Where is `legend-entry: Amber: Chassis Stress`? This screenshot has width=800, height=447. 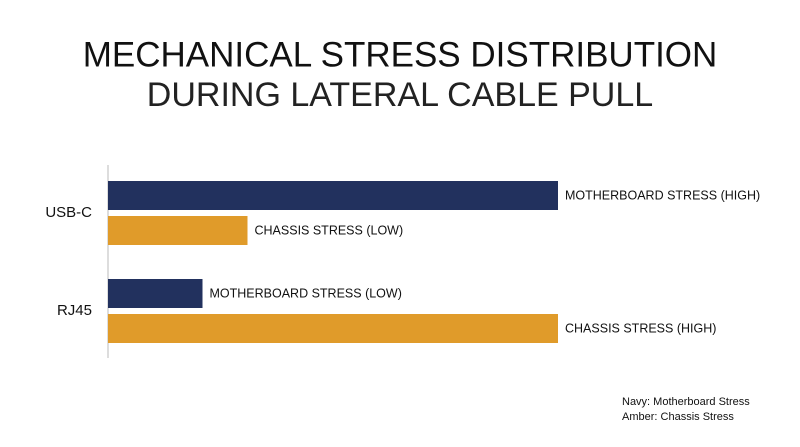
legend-entry: Amber: Chassis Stress is located at coordinates (678, 417).